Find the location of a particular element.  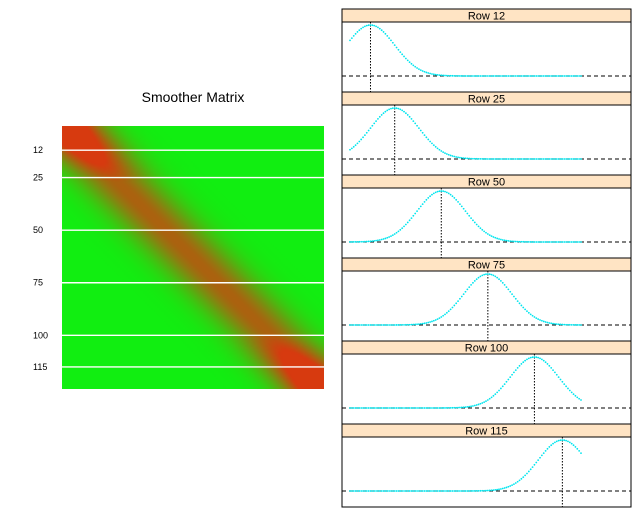

panel-strip-label: Row 75 is located at coordinates (486, 266).